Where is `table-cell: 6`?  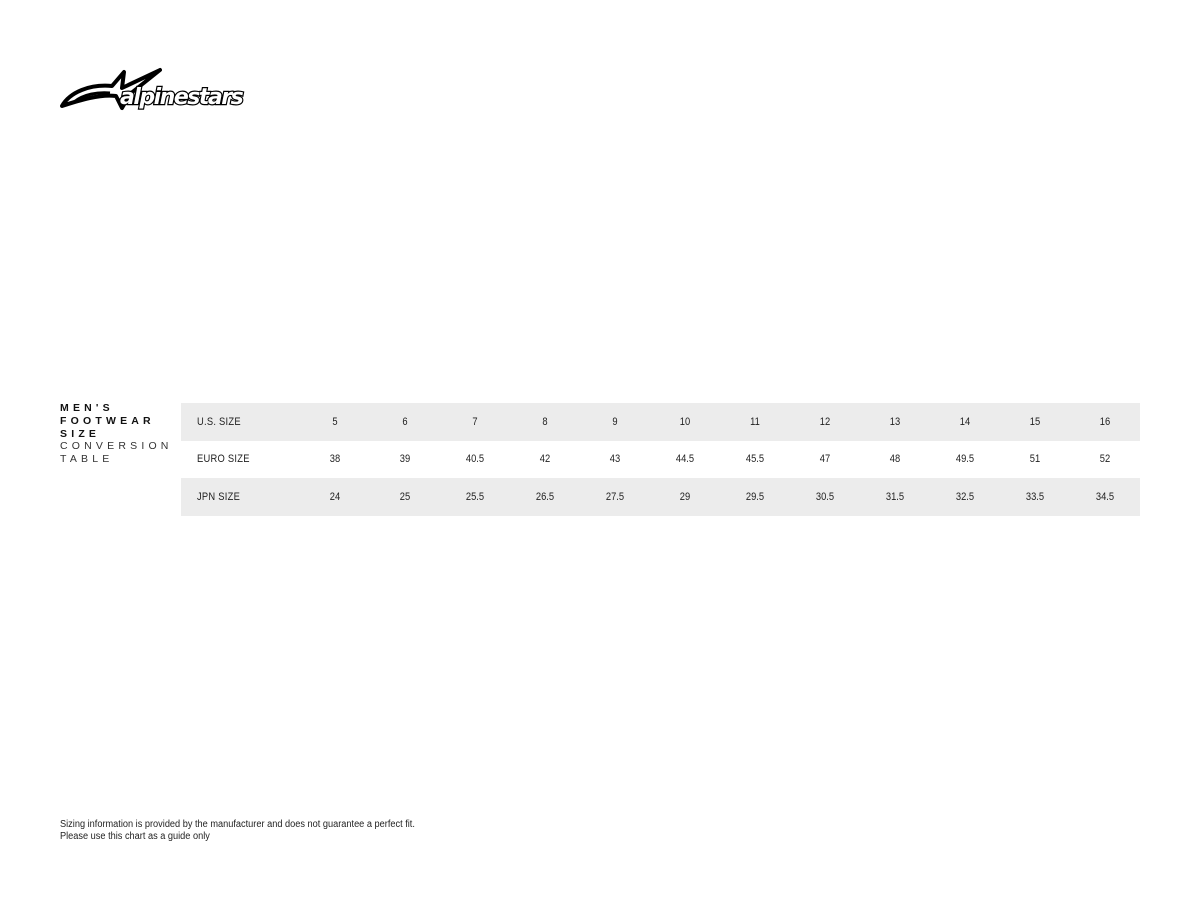 table-cell: 6 is located at coordinates (405, 421).